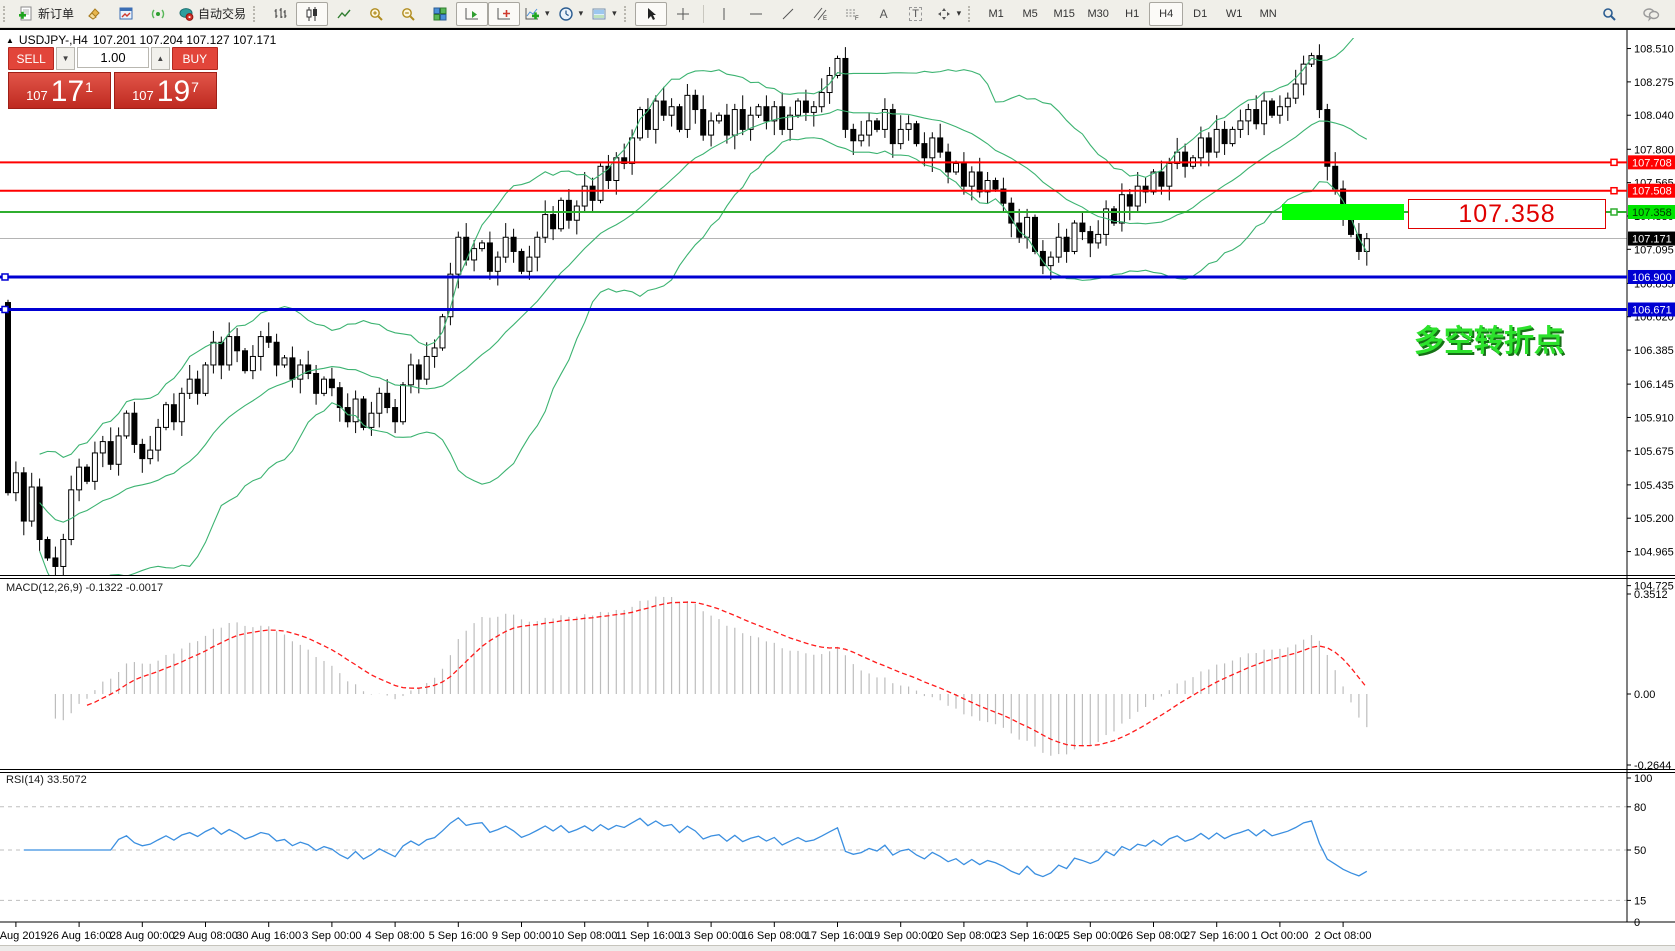 Image resolution: width=1675 pixels, height=951 pixels. Describe the element at coordinates (1654, 418) in the screenshot. I see `svg-text: 105.910` at that location.